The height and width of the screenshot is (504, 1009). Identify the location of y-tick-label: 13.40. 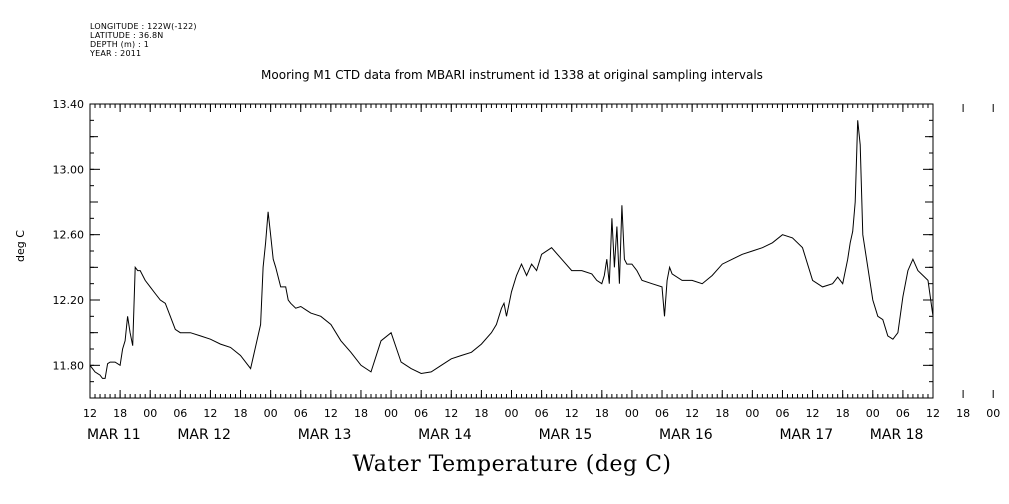
(69, 104).